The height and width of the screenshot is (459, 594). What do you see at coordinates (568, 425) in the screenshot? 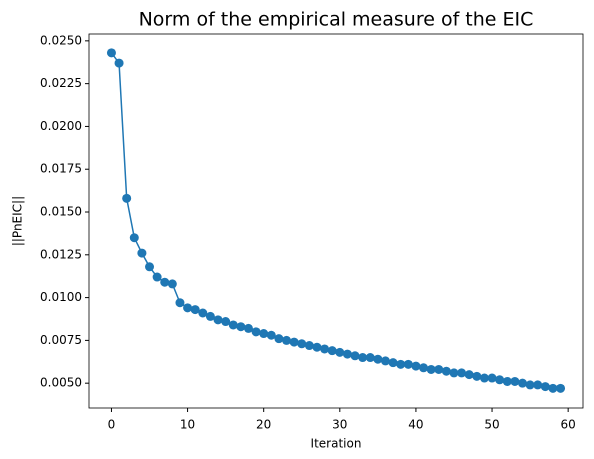
I see `x-tick-label: 60` at bounding box center [568, 425].